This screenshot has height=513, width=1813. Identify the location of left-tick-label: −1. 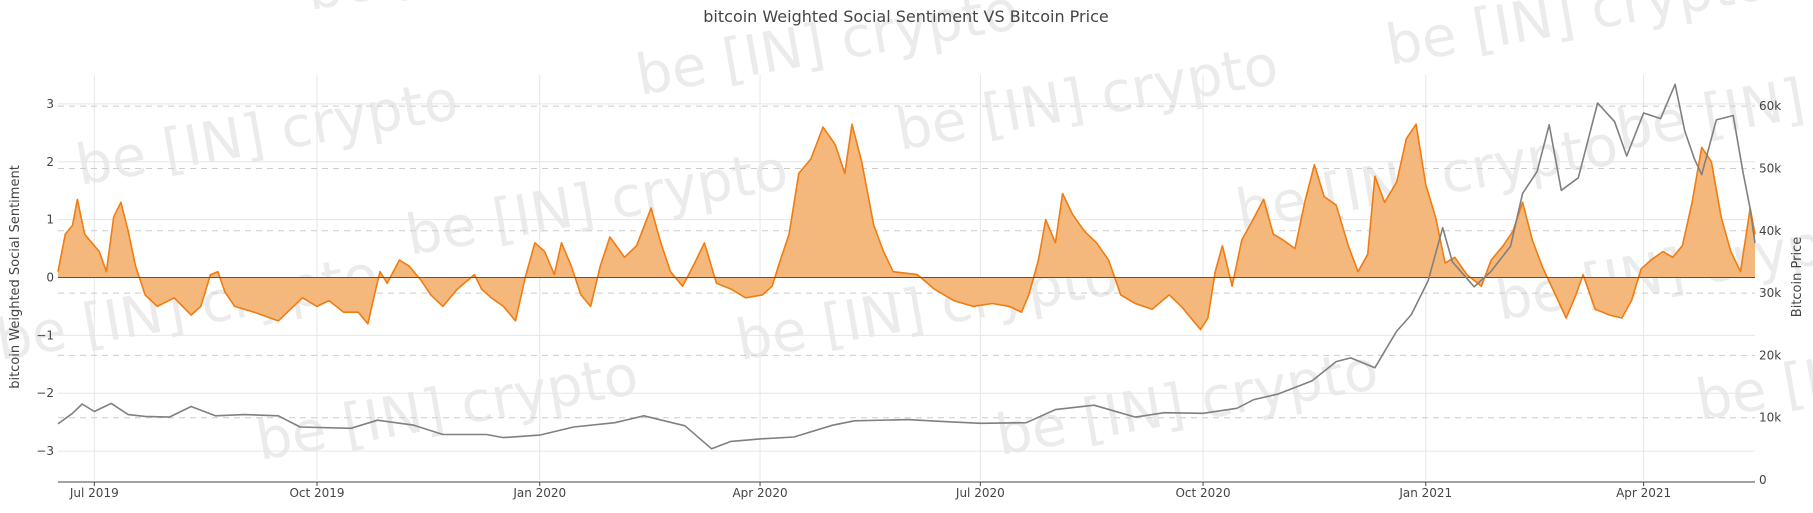
(45, 335).